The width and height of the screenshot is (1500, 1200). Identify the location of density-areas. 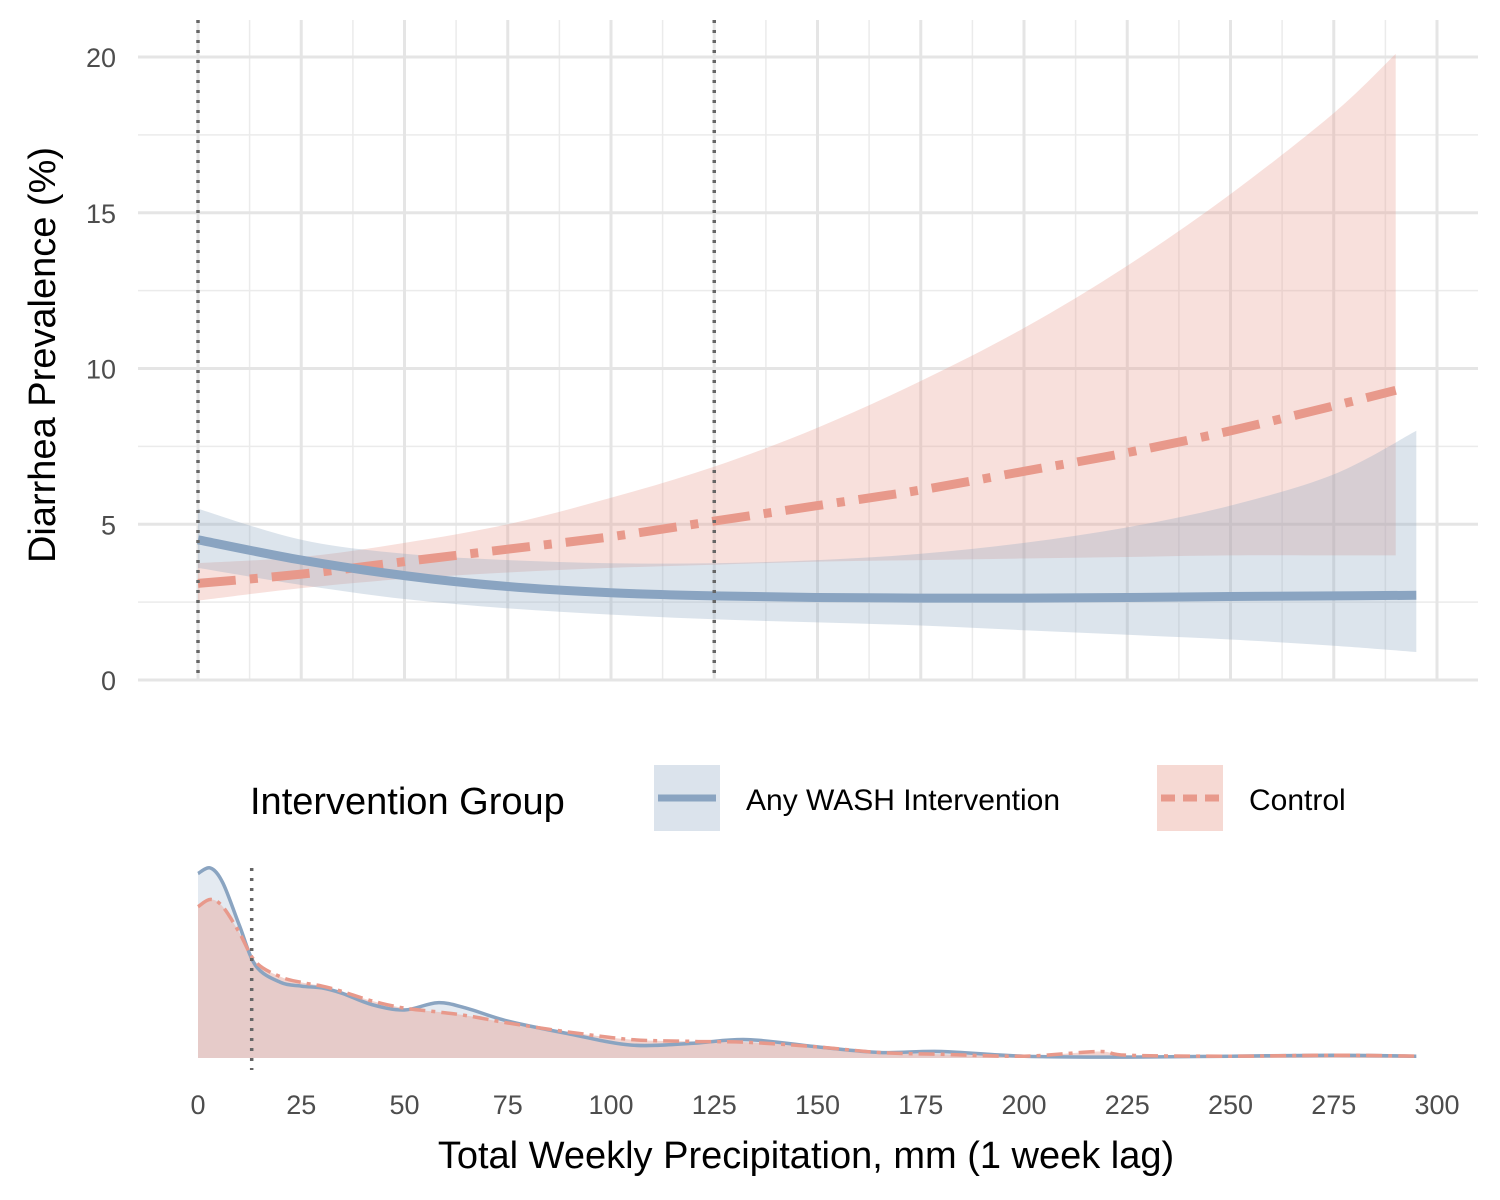
(807, 962).